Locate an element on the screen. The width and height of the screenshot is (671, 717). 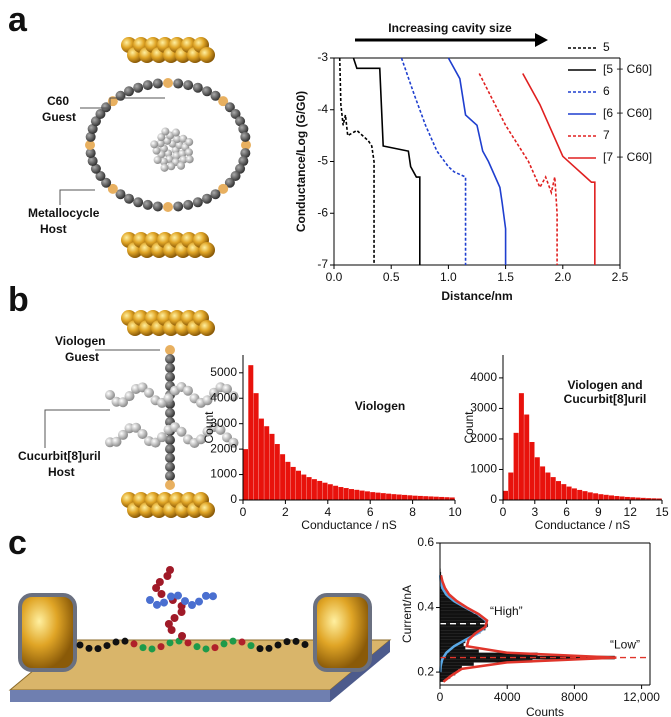
molecule-label: Cucurbit[8]uril is located at coordinates (59, 456).